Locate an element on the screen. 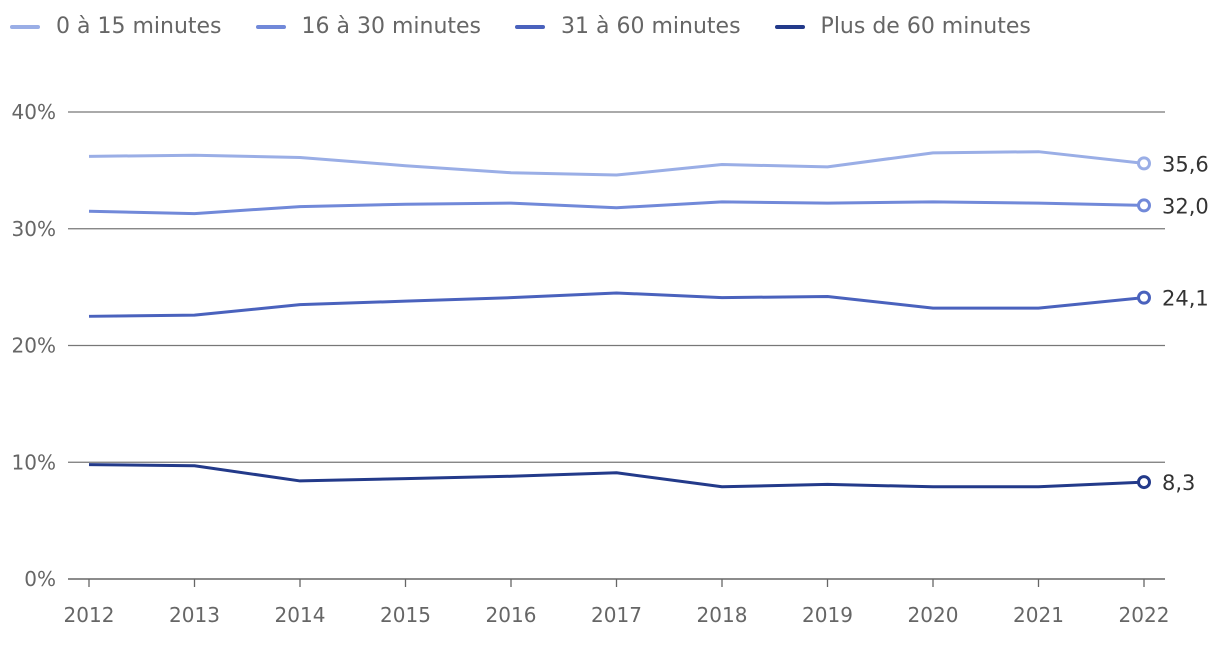 This screenshot has width=1220, height=646. y-tick-label: 10% is located at coordinates (34, 462).